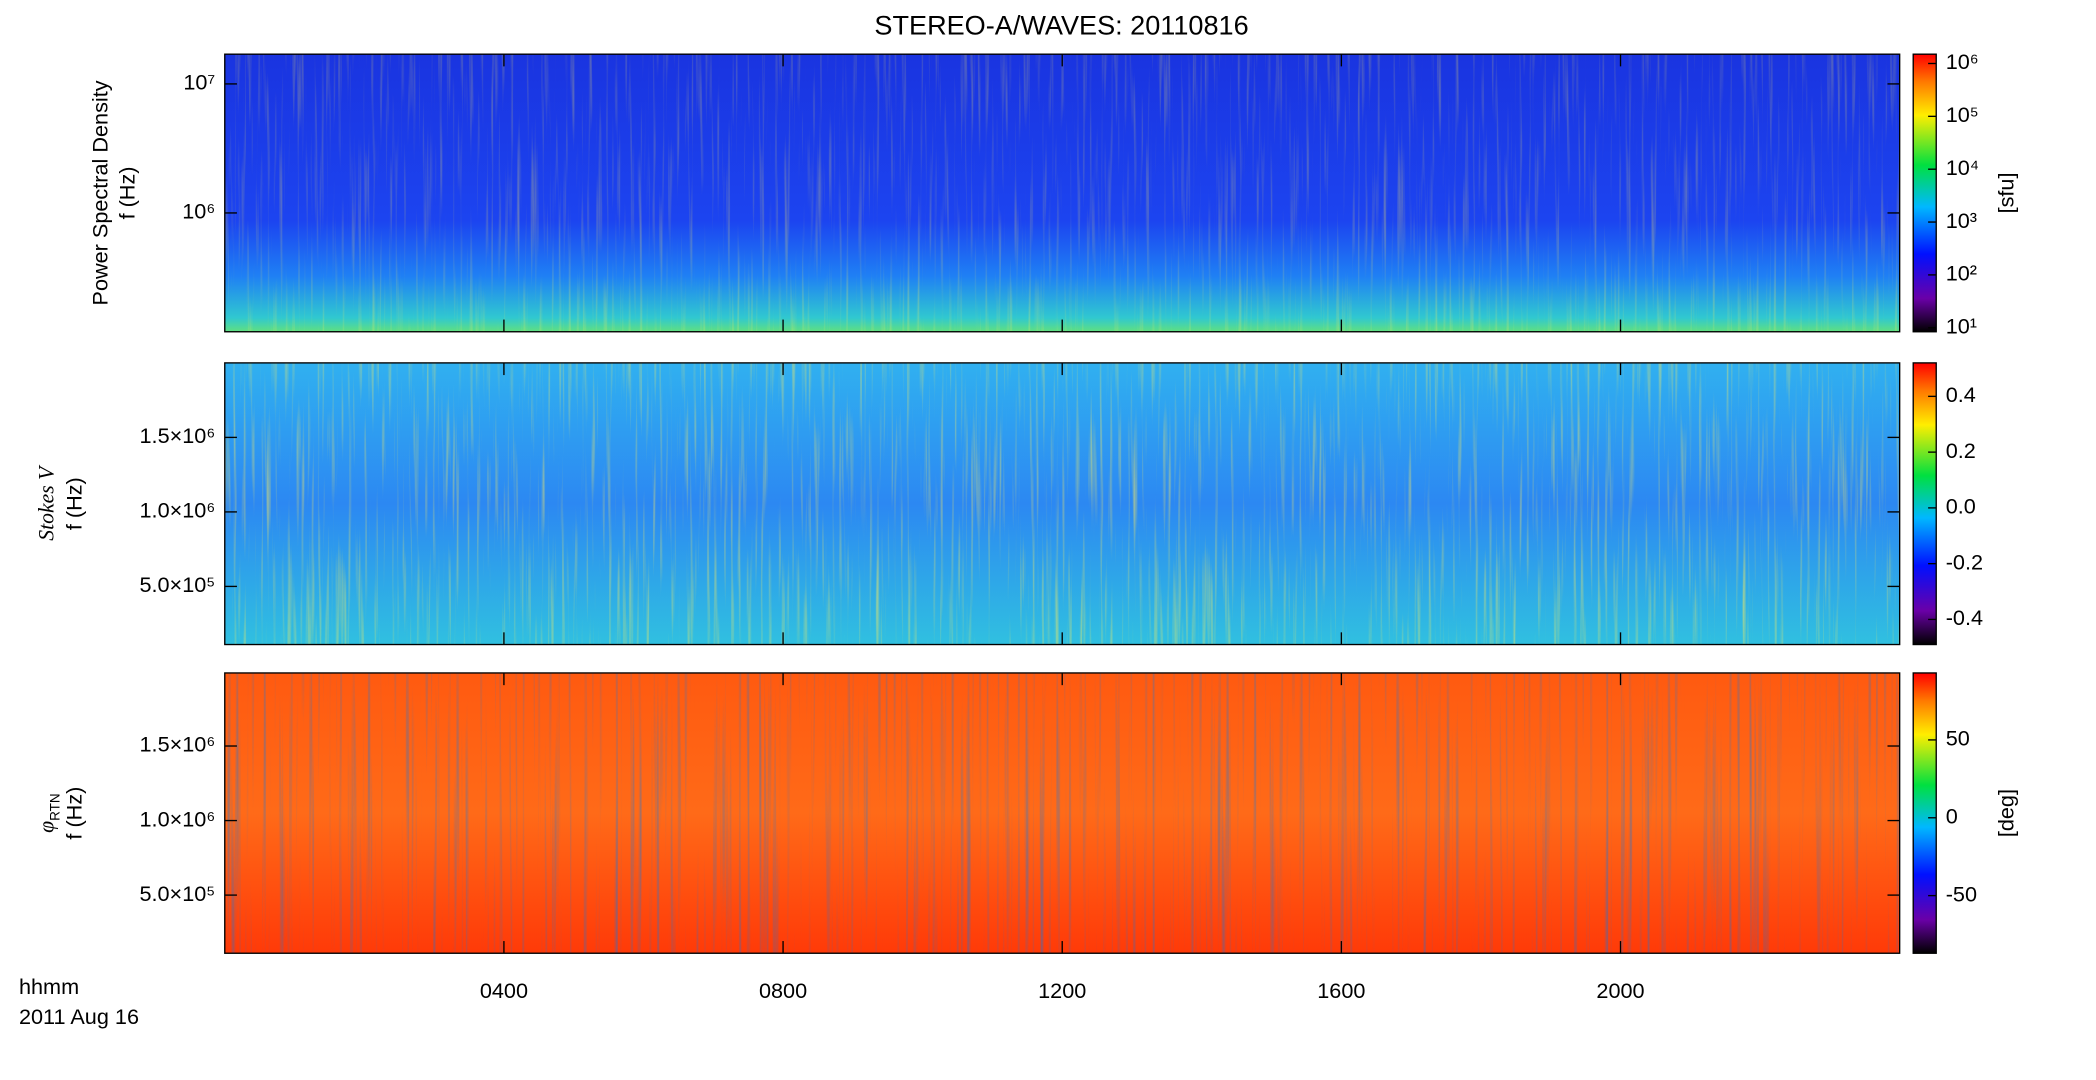 The width and height of the screenshot is (2096, 1080). Describe the element at coordinates (1961, 220) in the screenshot. I see `colorbar-tick-label: 10³` at that location.